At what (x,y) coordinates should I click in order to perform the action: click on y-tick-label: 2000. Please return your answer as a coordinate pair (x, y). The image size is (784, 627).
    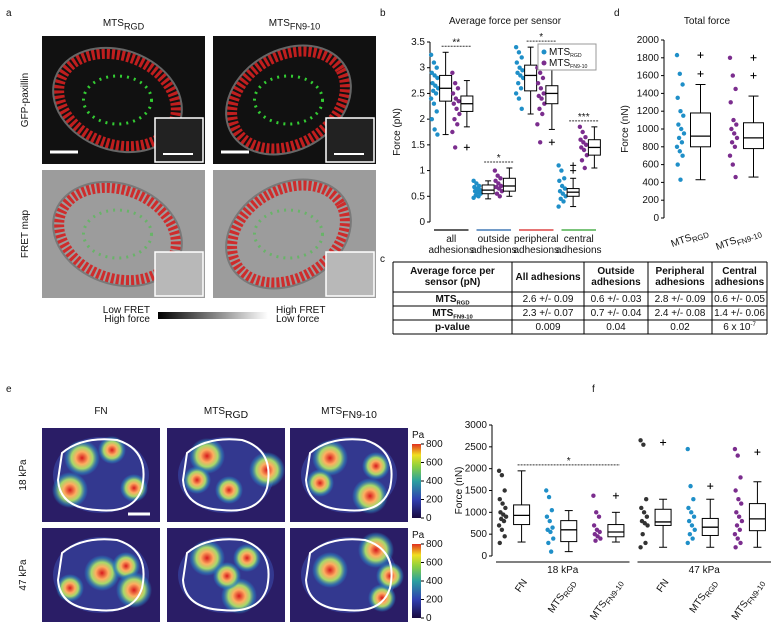
    Looking at the image, I should click on (648, 40).